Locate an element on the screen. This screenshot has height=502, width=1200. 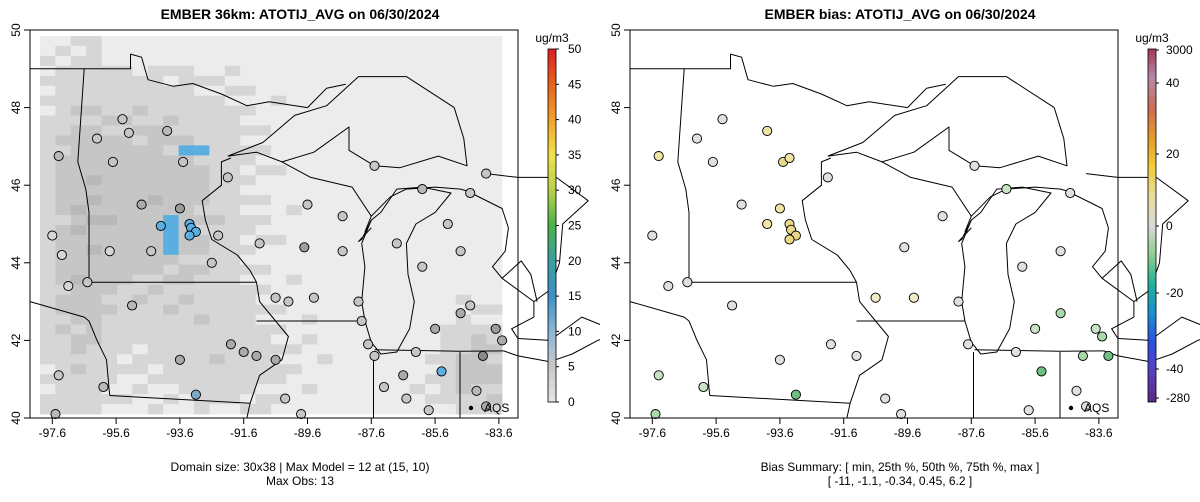
colorbar-tick-label: 5 is located at coordinates (571, 367).